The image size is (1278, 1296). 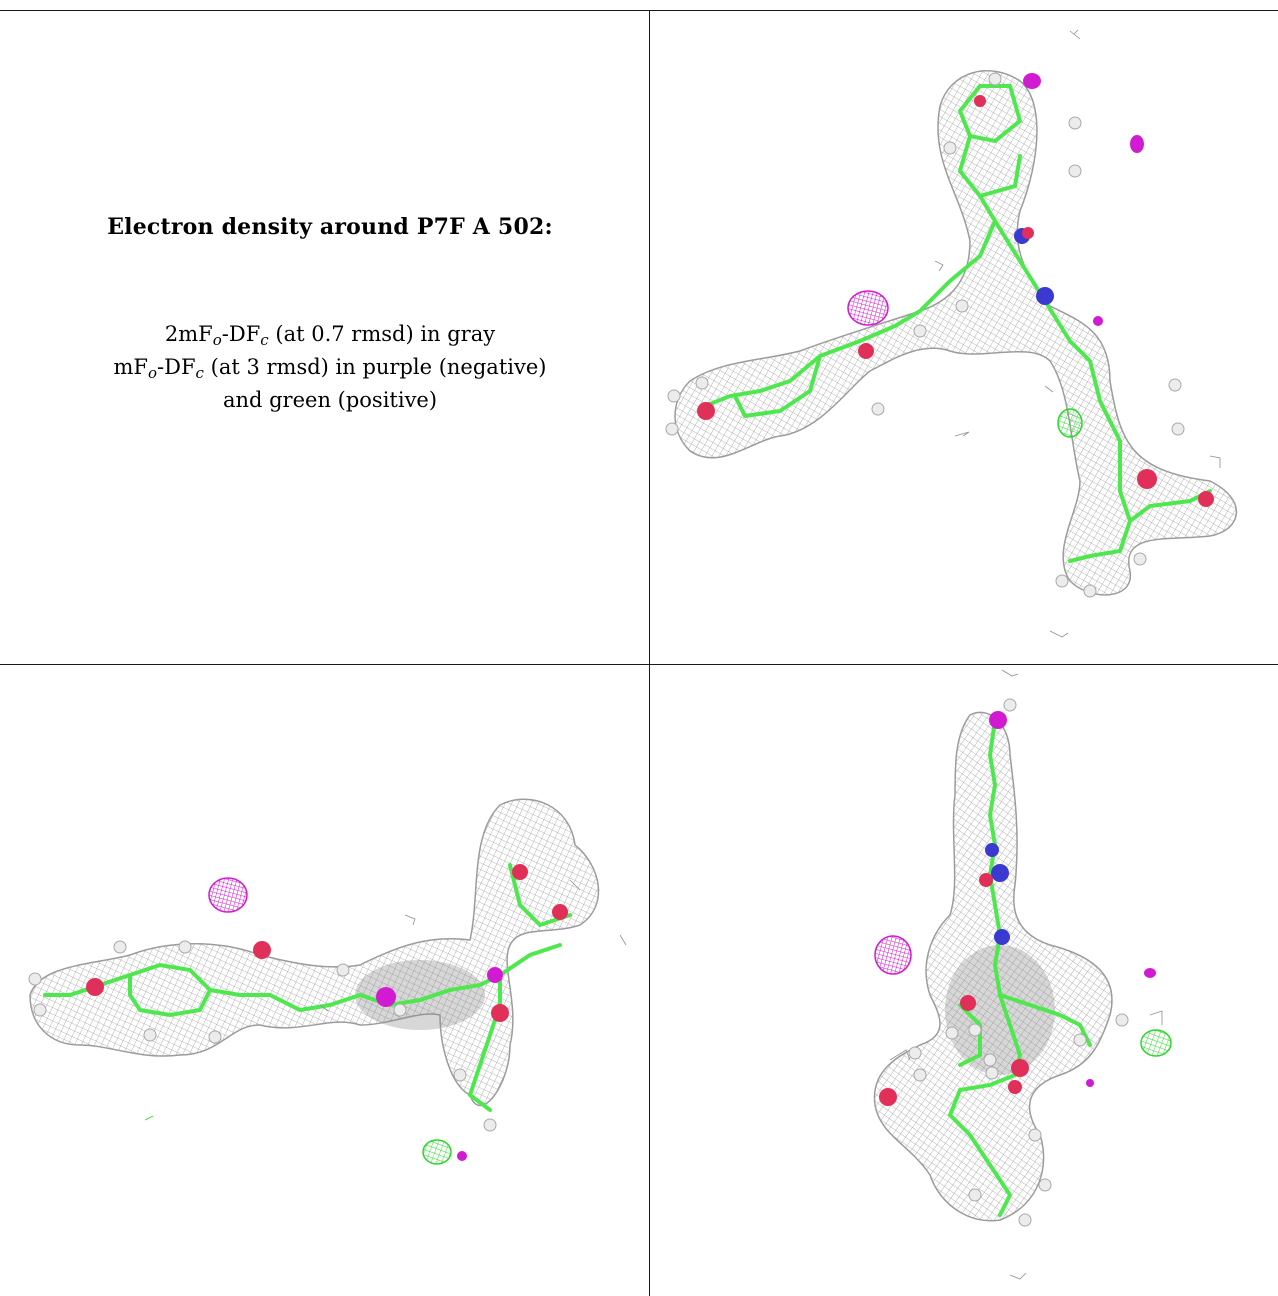 I want to click on density-render-bottom-left, so click(x=327, y=981).